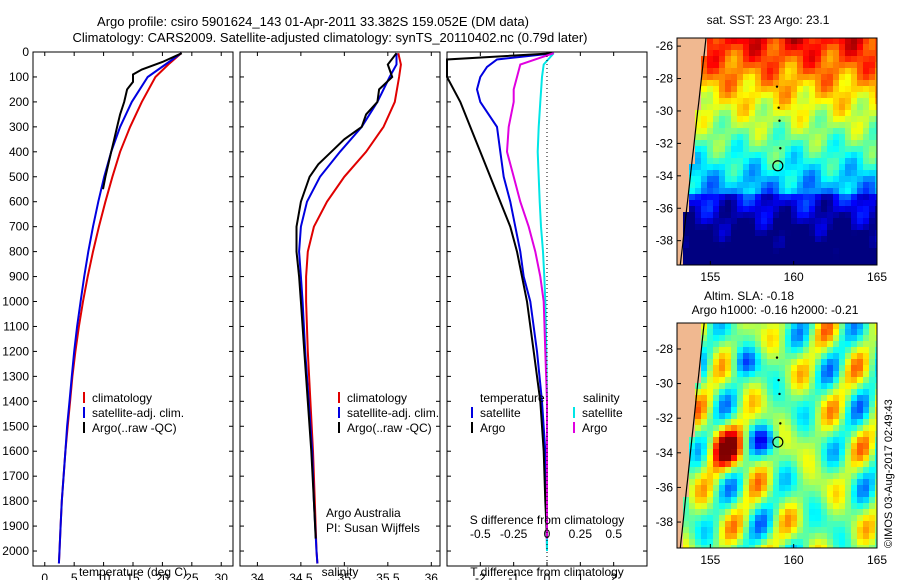  Describe the element at coordinates (19, 227) in the screenshot. I see `y-tick-label: 700` at that location.